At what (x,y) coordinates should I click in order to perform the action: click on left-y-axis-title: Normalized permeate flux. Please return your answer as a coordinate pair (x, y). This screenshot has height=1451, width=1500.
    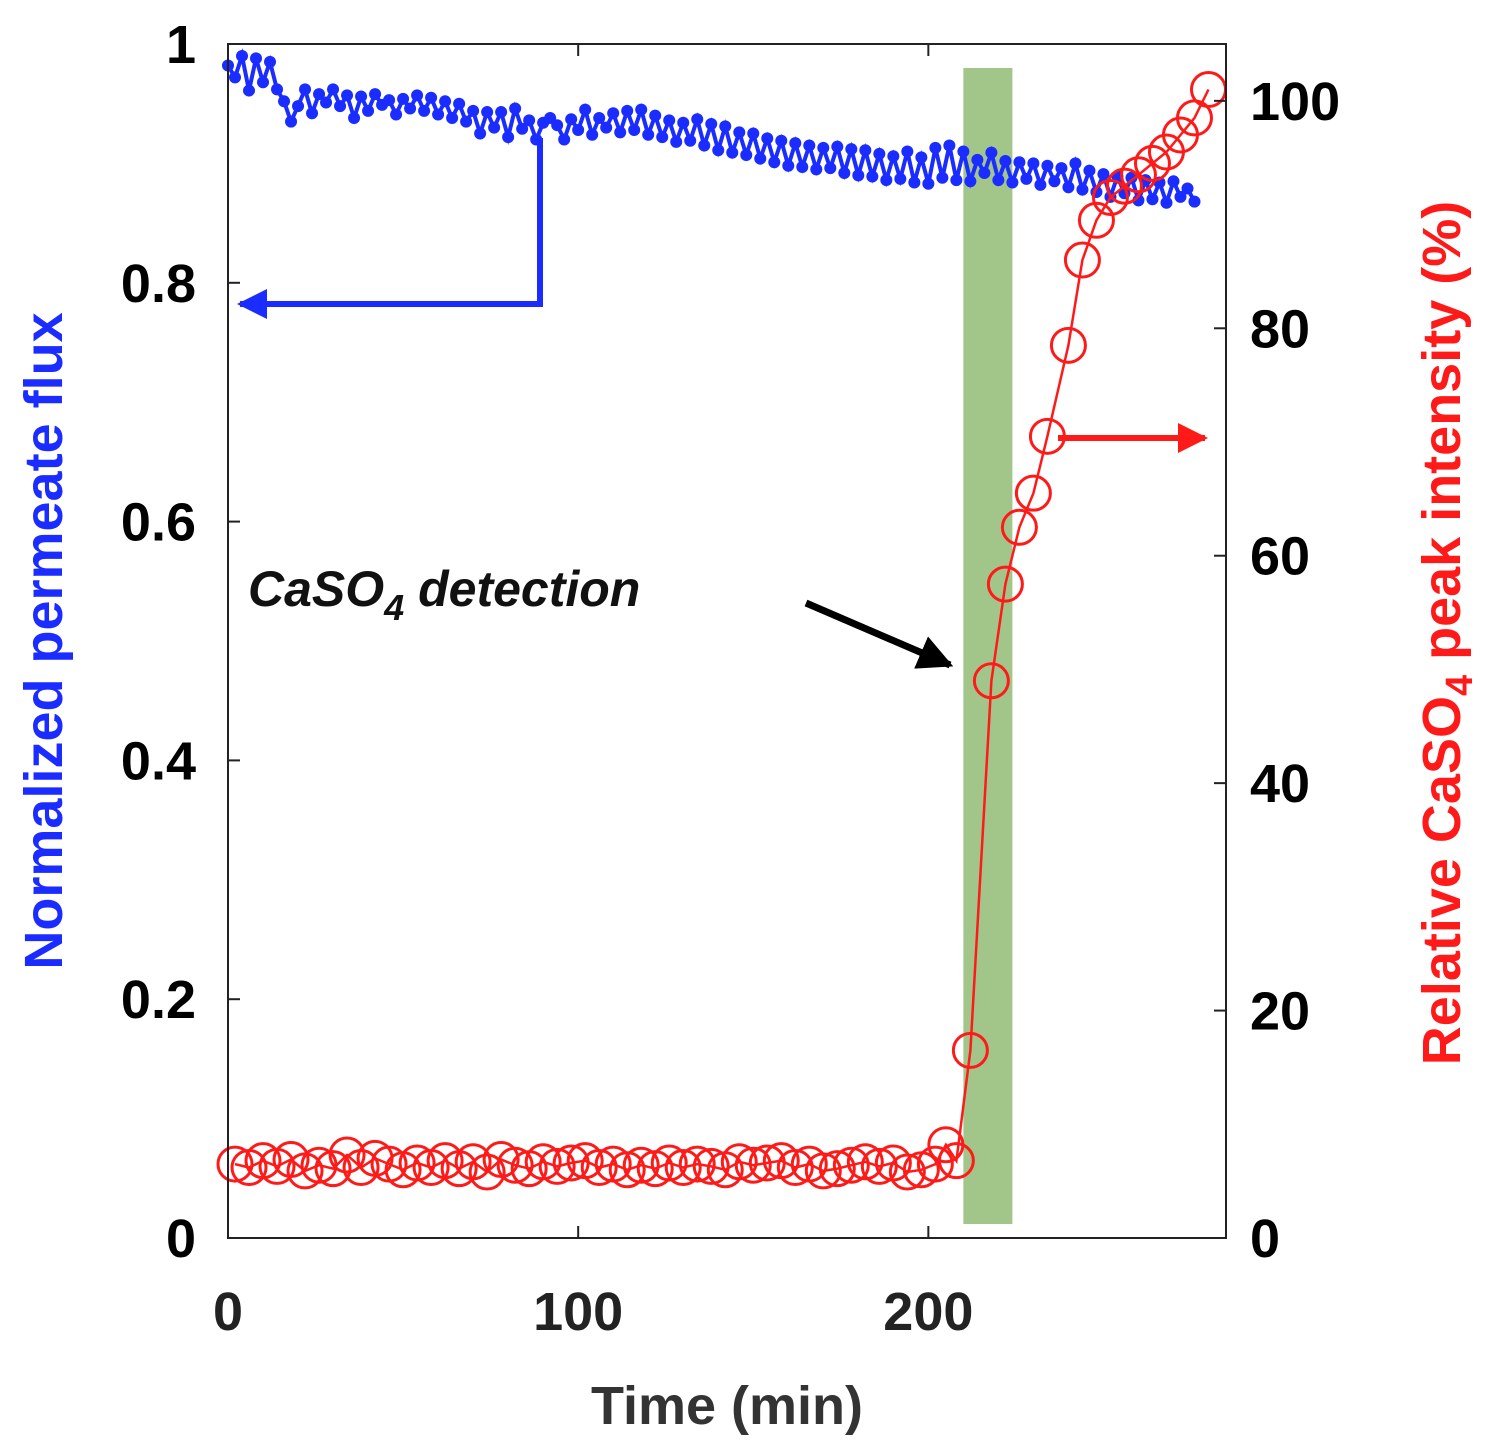
    Looking at the image, I should click on (44, 640).